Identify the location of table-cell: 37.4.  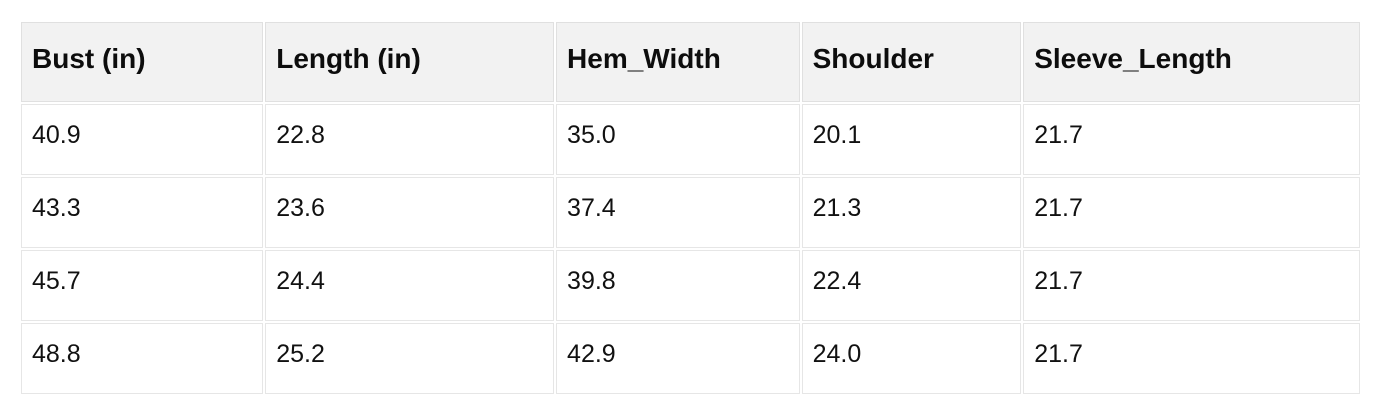
(678, 212).